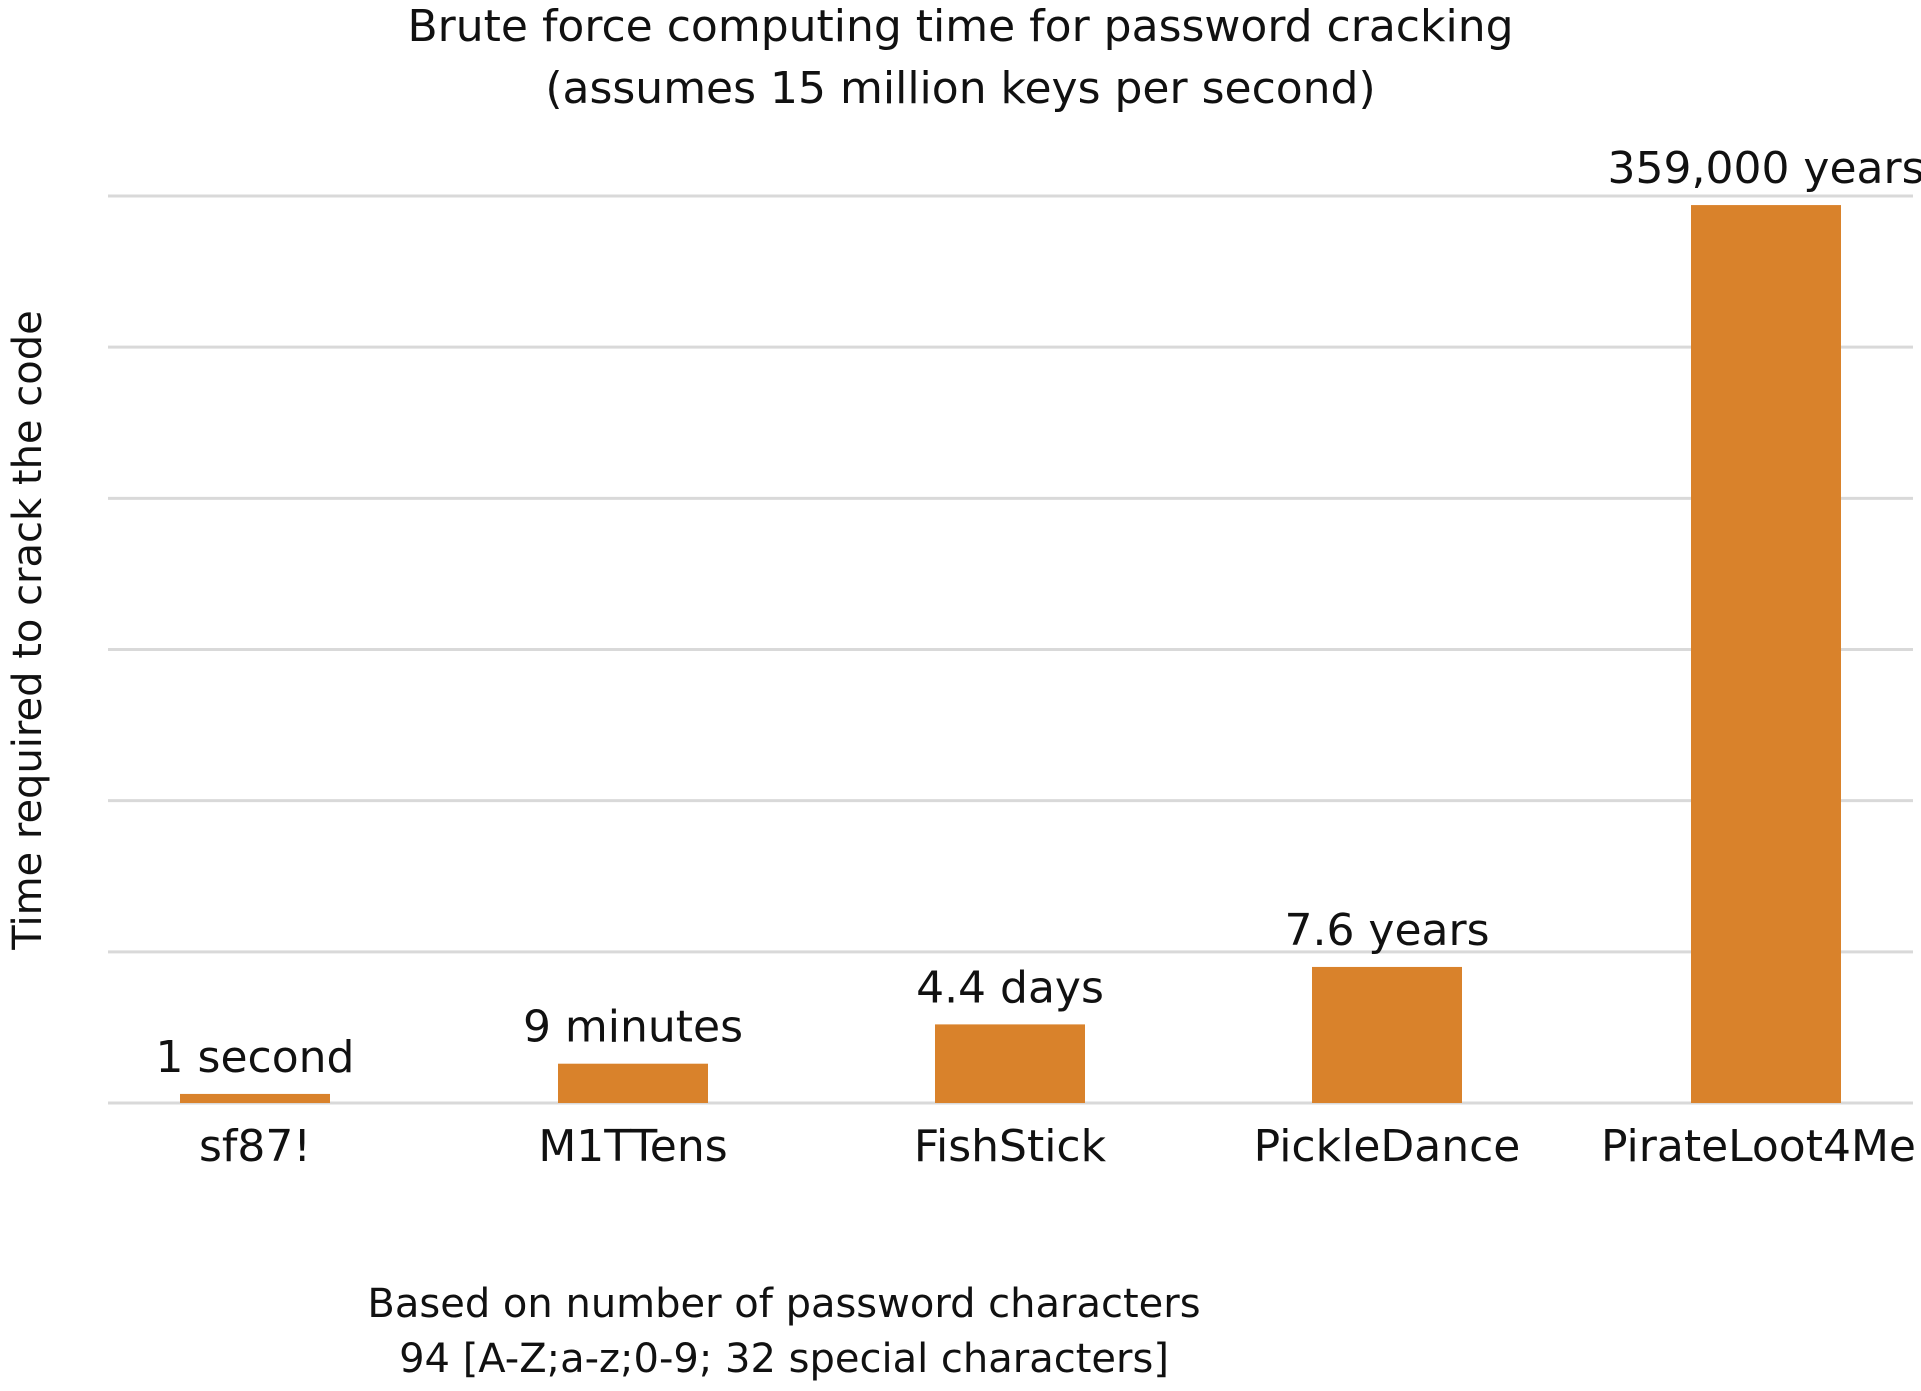  Describe the element at coordinates (1386, 930) in the screenshot. I see `data-label: 7.6 years` at that location.